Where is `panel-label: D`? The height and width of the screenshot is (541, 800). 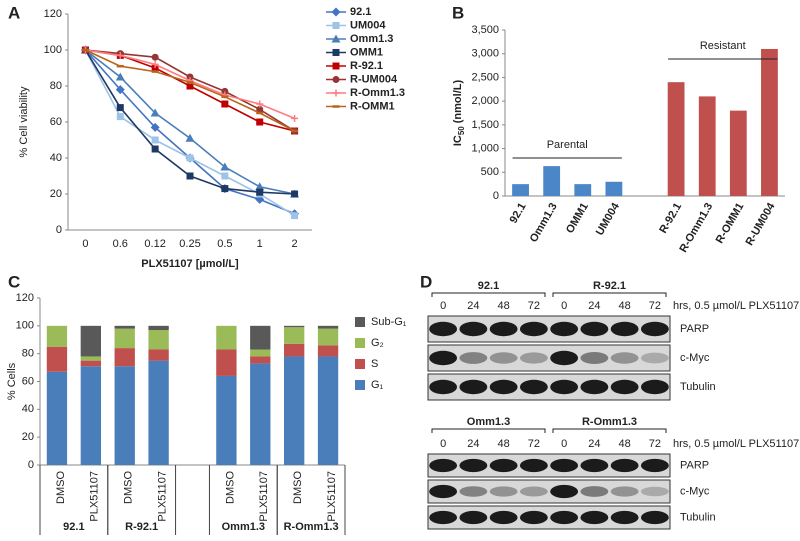
panel-label: D is located at coordinates (426, 281).